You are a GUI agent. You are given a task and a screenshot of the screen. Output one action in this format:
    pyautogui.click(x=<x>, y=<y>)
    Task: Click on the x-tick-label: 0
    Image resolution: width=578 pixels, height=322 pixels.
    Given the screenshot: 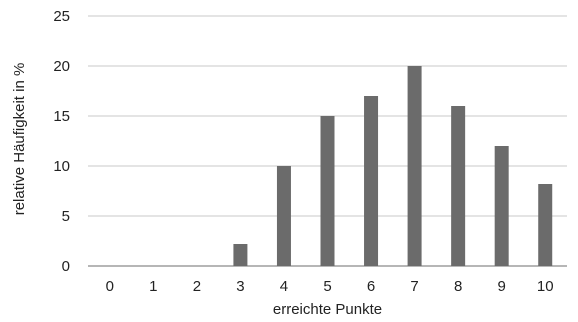 What is the action you would take?
    pyautogui.click(x=110, y=286)
    